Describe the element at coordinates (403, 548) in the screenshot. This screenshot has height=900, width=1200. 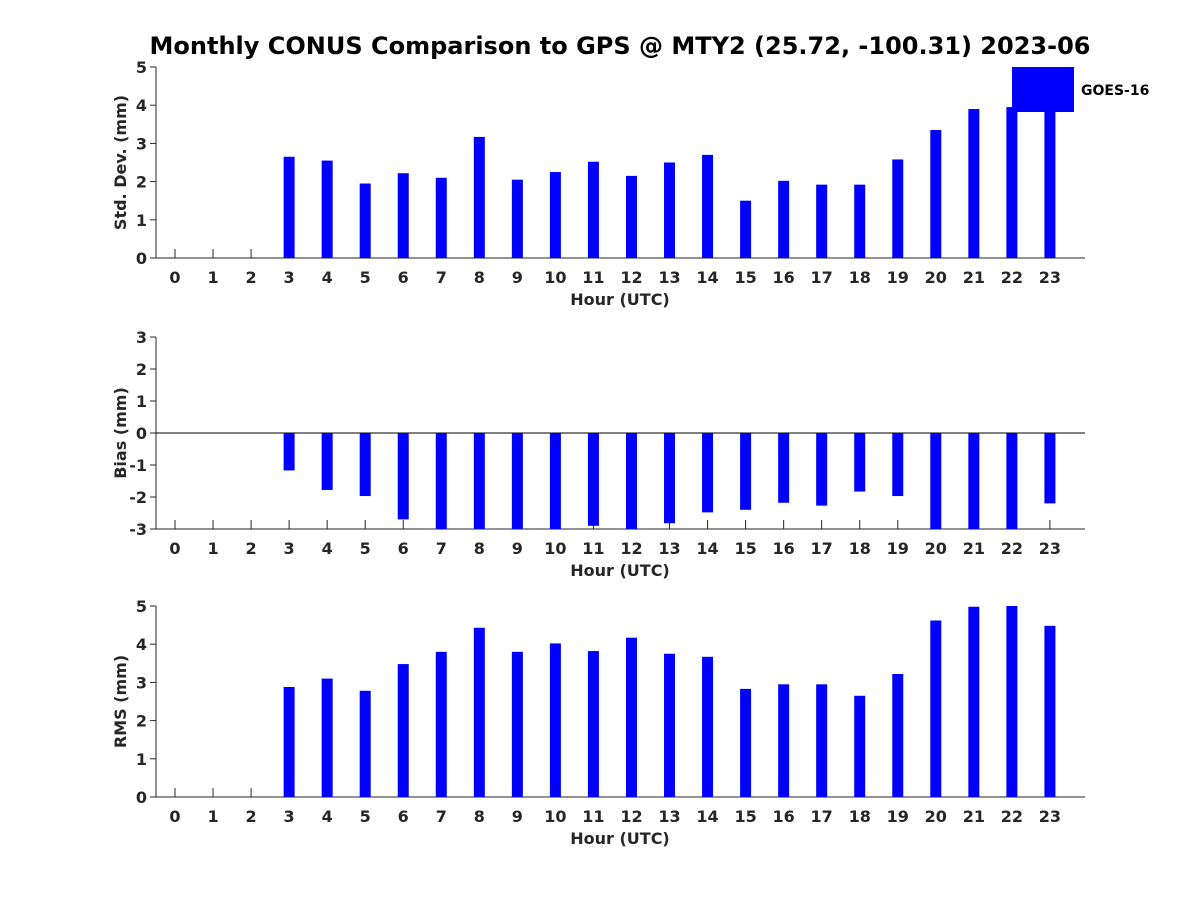
I see `x-tick-label: 6` at that location.